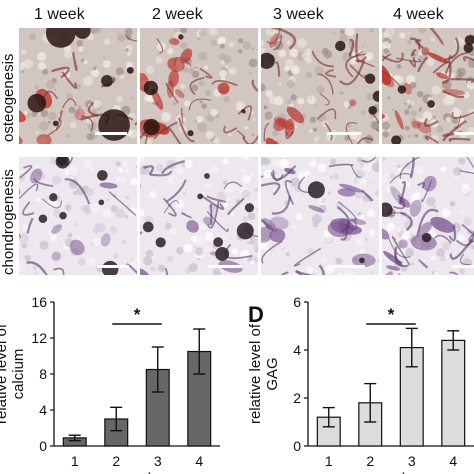  Describe the element at coordinates (8, 222) in the screenshot. I see `row-label-chondrogenesis: chondrogenesis` at that location.